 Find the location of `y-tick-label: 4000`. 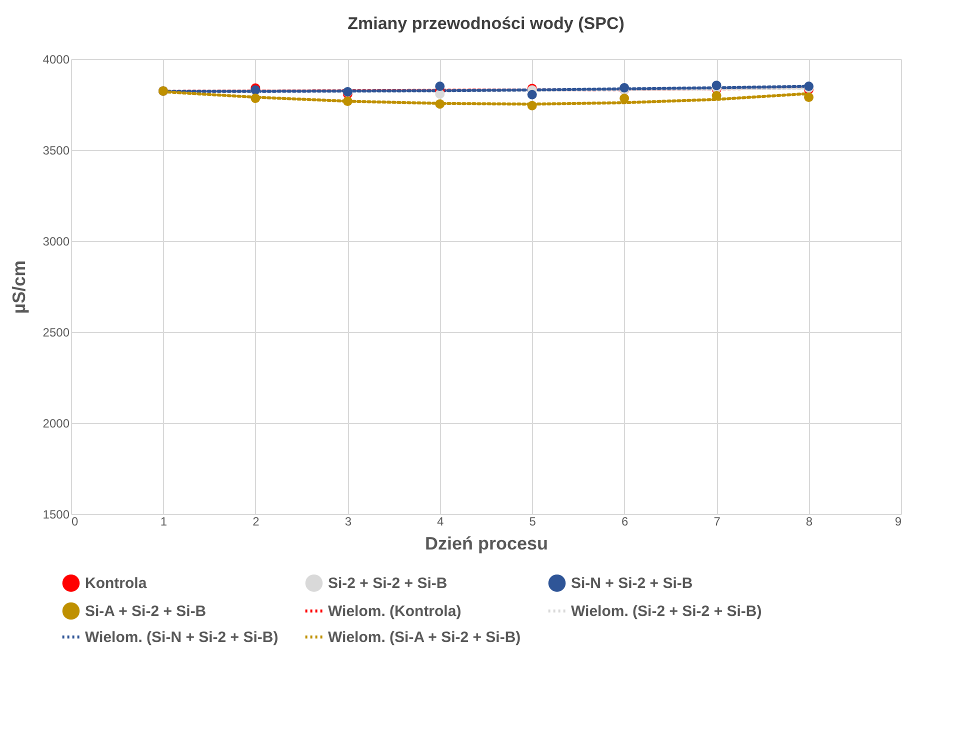

y-tick-label: 4000 is located at coordinates (56, 59).